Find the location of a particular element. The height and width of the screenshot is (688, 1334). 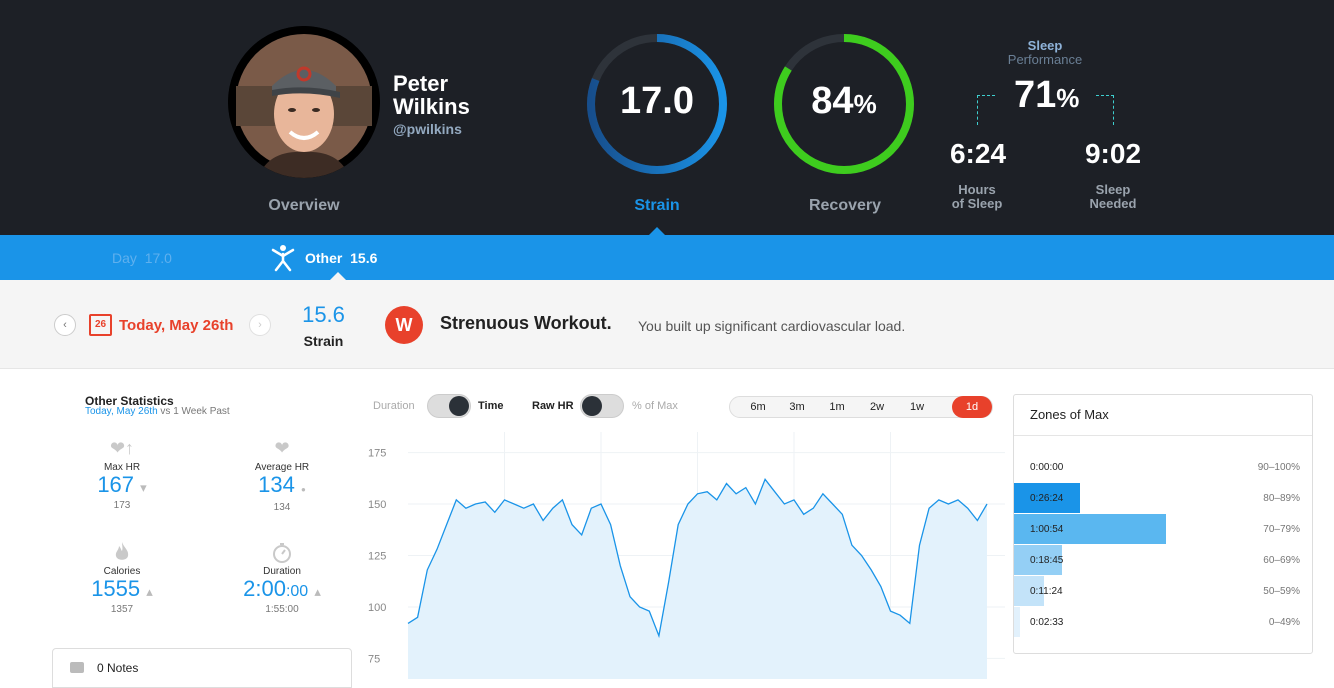

stat-value: 1555 ▴ is located at coordinates (122, 590).